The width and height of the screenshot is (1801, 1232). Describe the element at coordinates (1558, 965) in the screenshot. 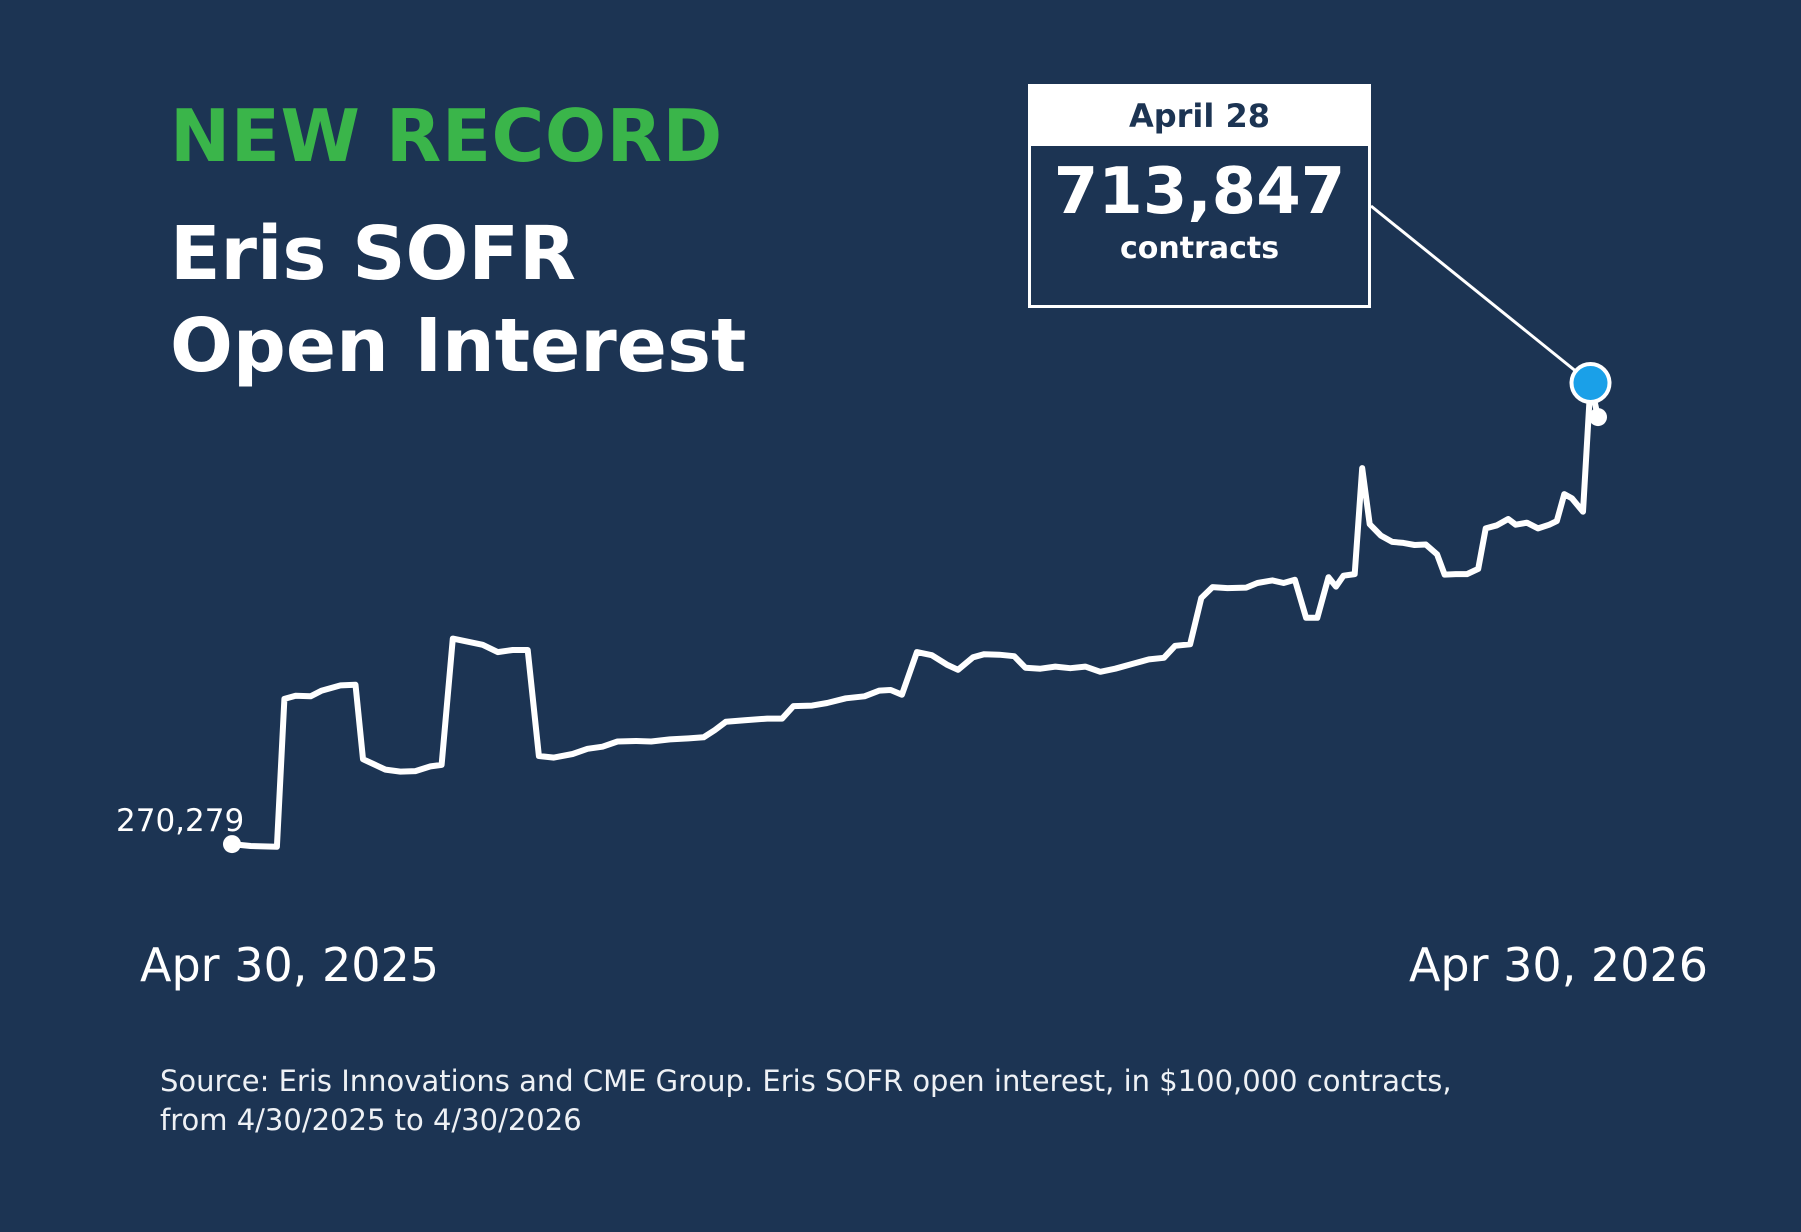

I see `x-axis-end-label: Apr 30, 2026` at that location.